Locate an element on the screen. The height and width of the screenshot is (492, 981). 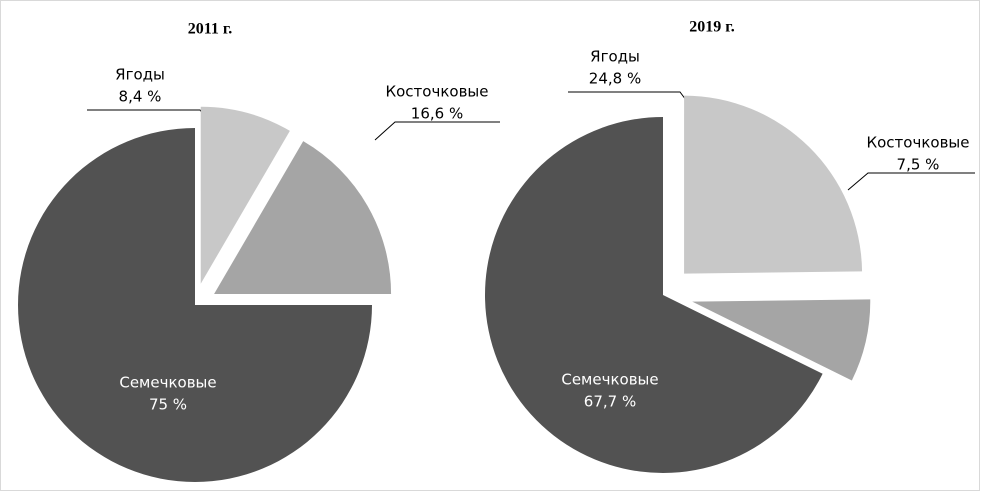
value-label: 8,4 % is located at coordinates (140, 97).